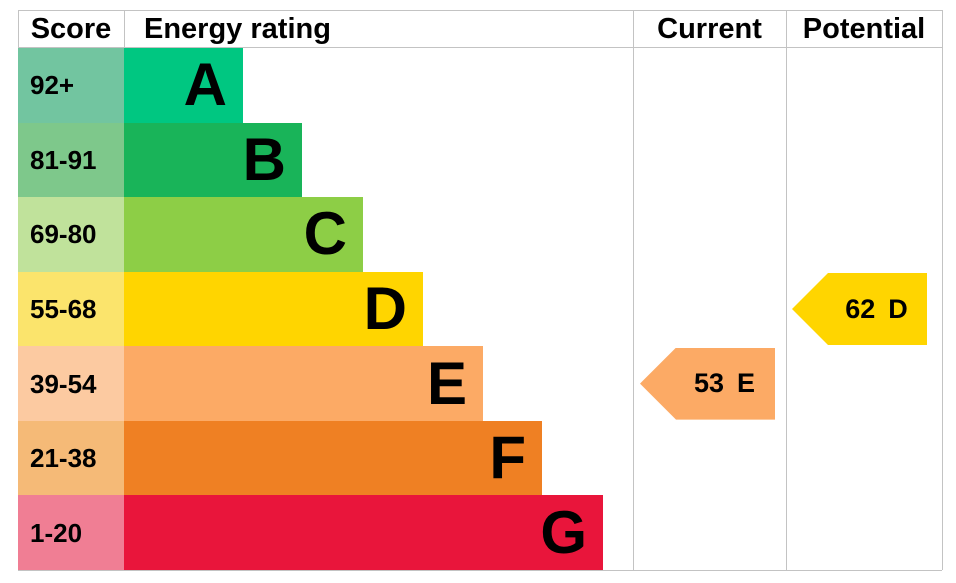 The image size is (956, 583). What do you see at coordinates (480, 10) in the screenshot?
I see `grid-line-top` at bounding box center [480, 10].